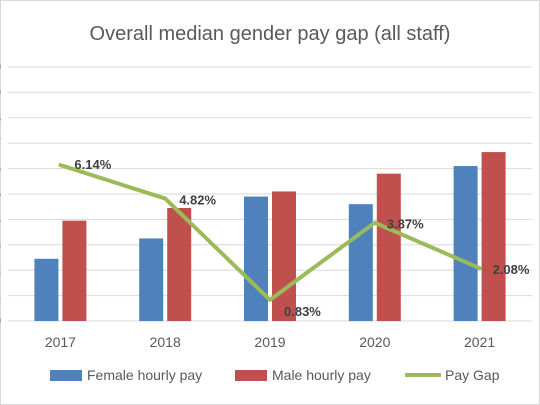 The height and width of the screenshot is (405, 540). I want to click on y-tick-label: 9, so click(0, 91).